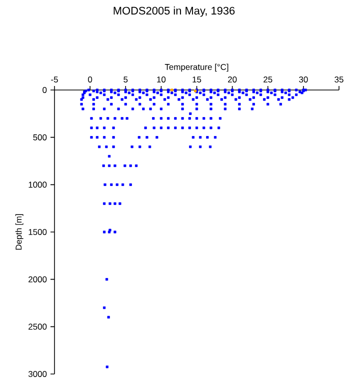 Image resolution: width=348 pixels, height=384 pixels. I want to click on x-tick-label: 20, so click(232, 79).